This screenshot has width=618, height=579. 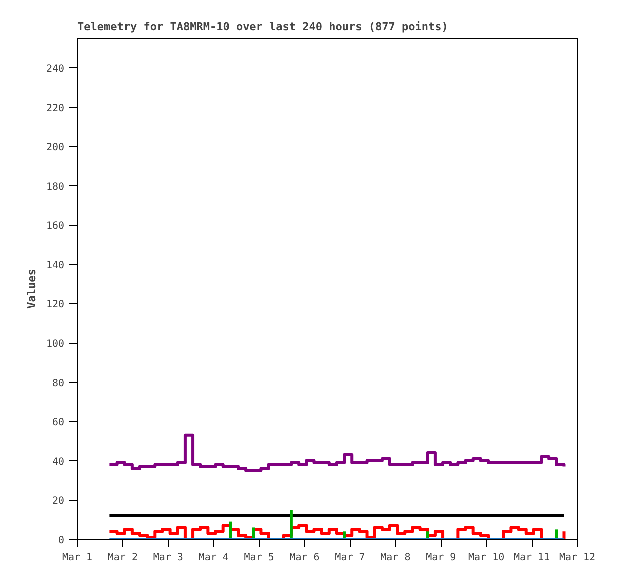 What do you see at coordinates (213, 558) in the screenshot?
I see `x-tick-label: Mar 4` at bounding box center [213, 558].